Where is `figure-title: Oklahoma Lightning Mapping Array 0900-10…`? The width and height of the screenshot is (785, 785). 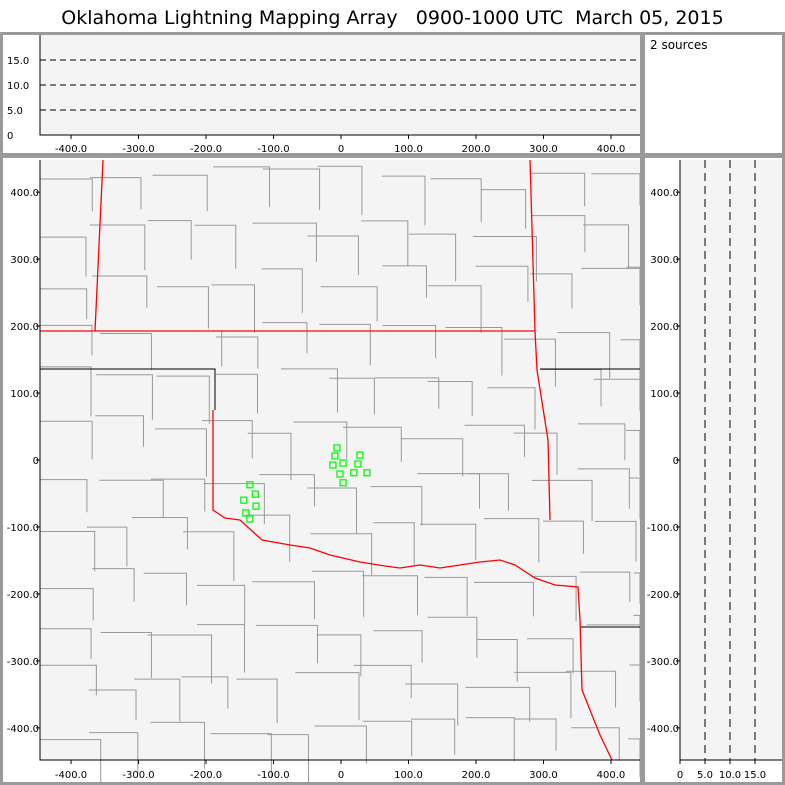
figure-title: Oklahoma Lightning Mapping Array 0900-10… is located at coordinates (392, 16).